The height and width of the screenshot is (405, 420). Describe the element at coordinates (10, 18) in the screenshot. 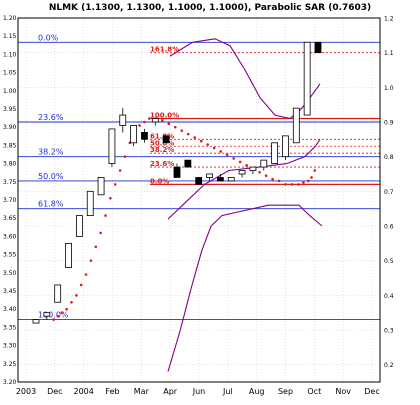

I see `y-tick-label-left: 1.20` at that location.